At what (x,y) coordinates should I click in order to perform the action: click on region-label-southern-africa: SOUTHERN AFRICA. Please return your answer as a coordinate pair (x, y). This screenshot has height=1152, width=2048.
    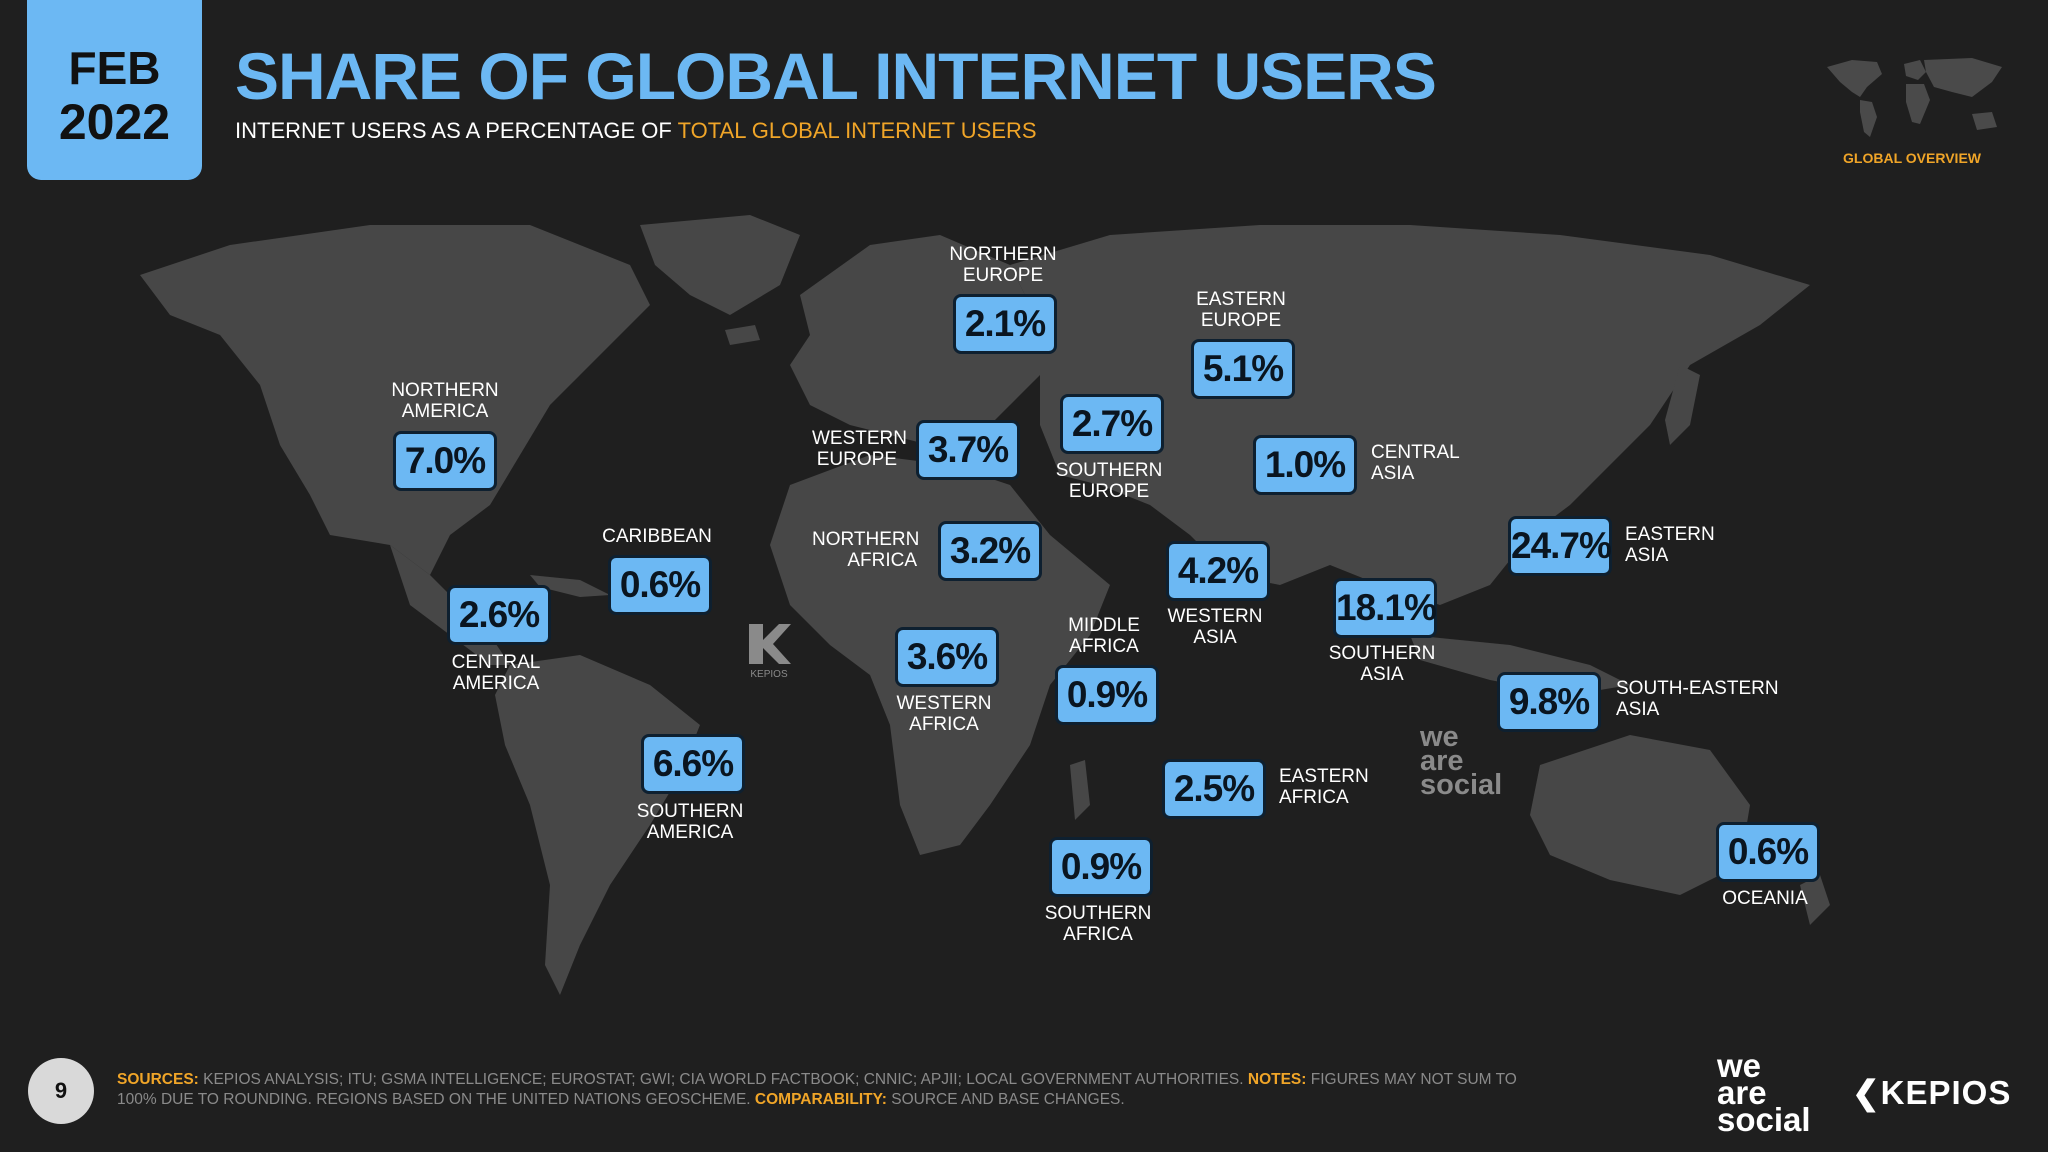
    Looking at the image, I should click on (1098, 924).